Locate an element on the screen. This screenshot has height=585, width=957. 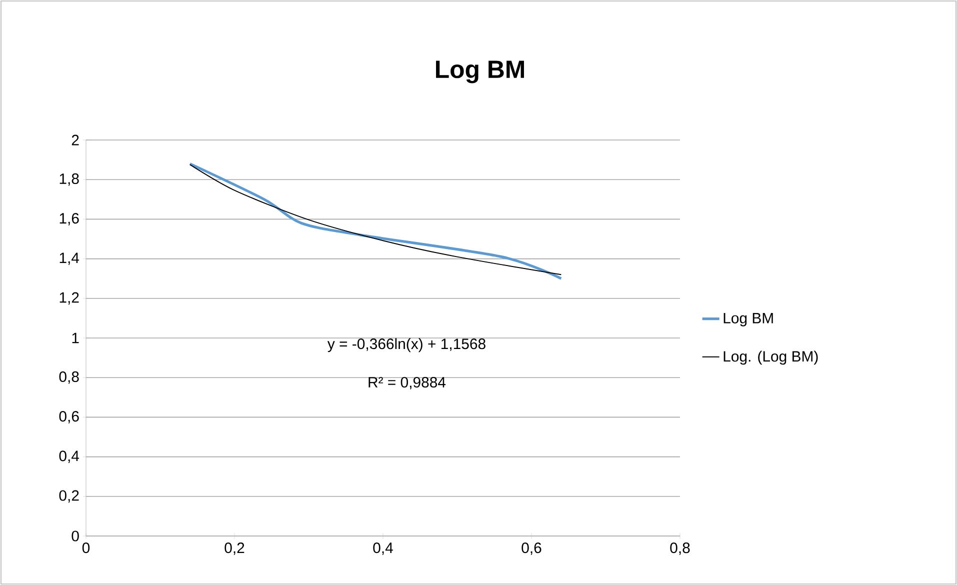
y-tick-label: 0,2 is located at coordinates (69, 496).